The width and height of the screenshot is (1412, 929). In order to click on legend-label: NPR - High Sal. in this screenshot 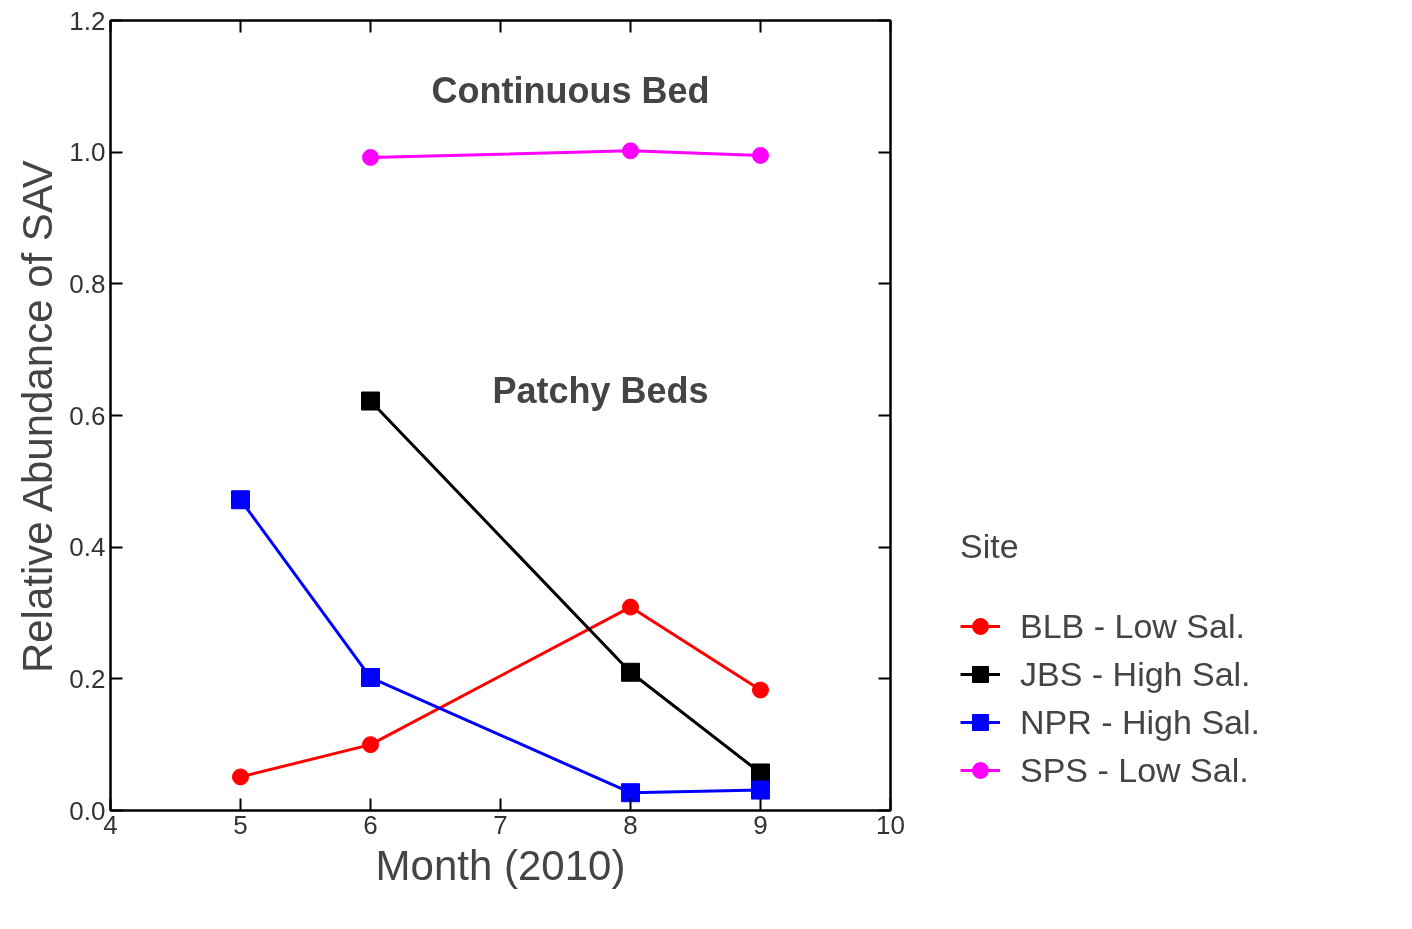, I will do `click(1140, 722)`.